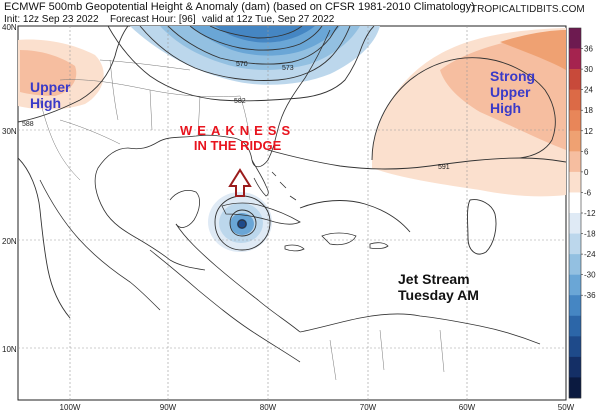 Image resolution: width=600 pixels, height=414 pixels. Describe the element at coordinates (261, 213) in the screenshot. I see `cuba-outline` at that location.